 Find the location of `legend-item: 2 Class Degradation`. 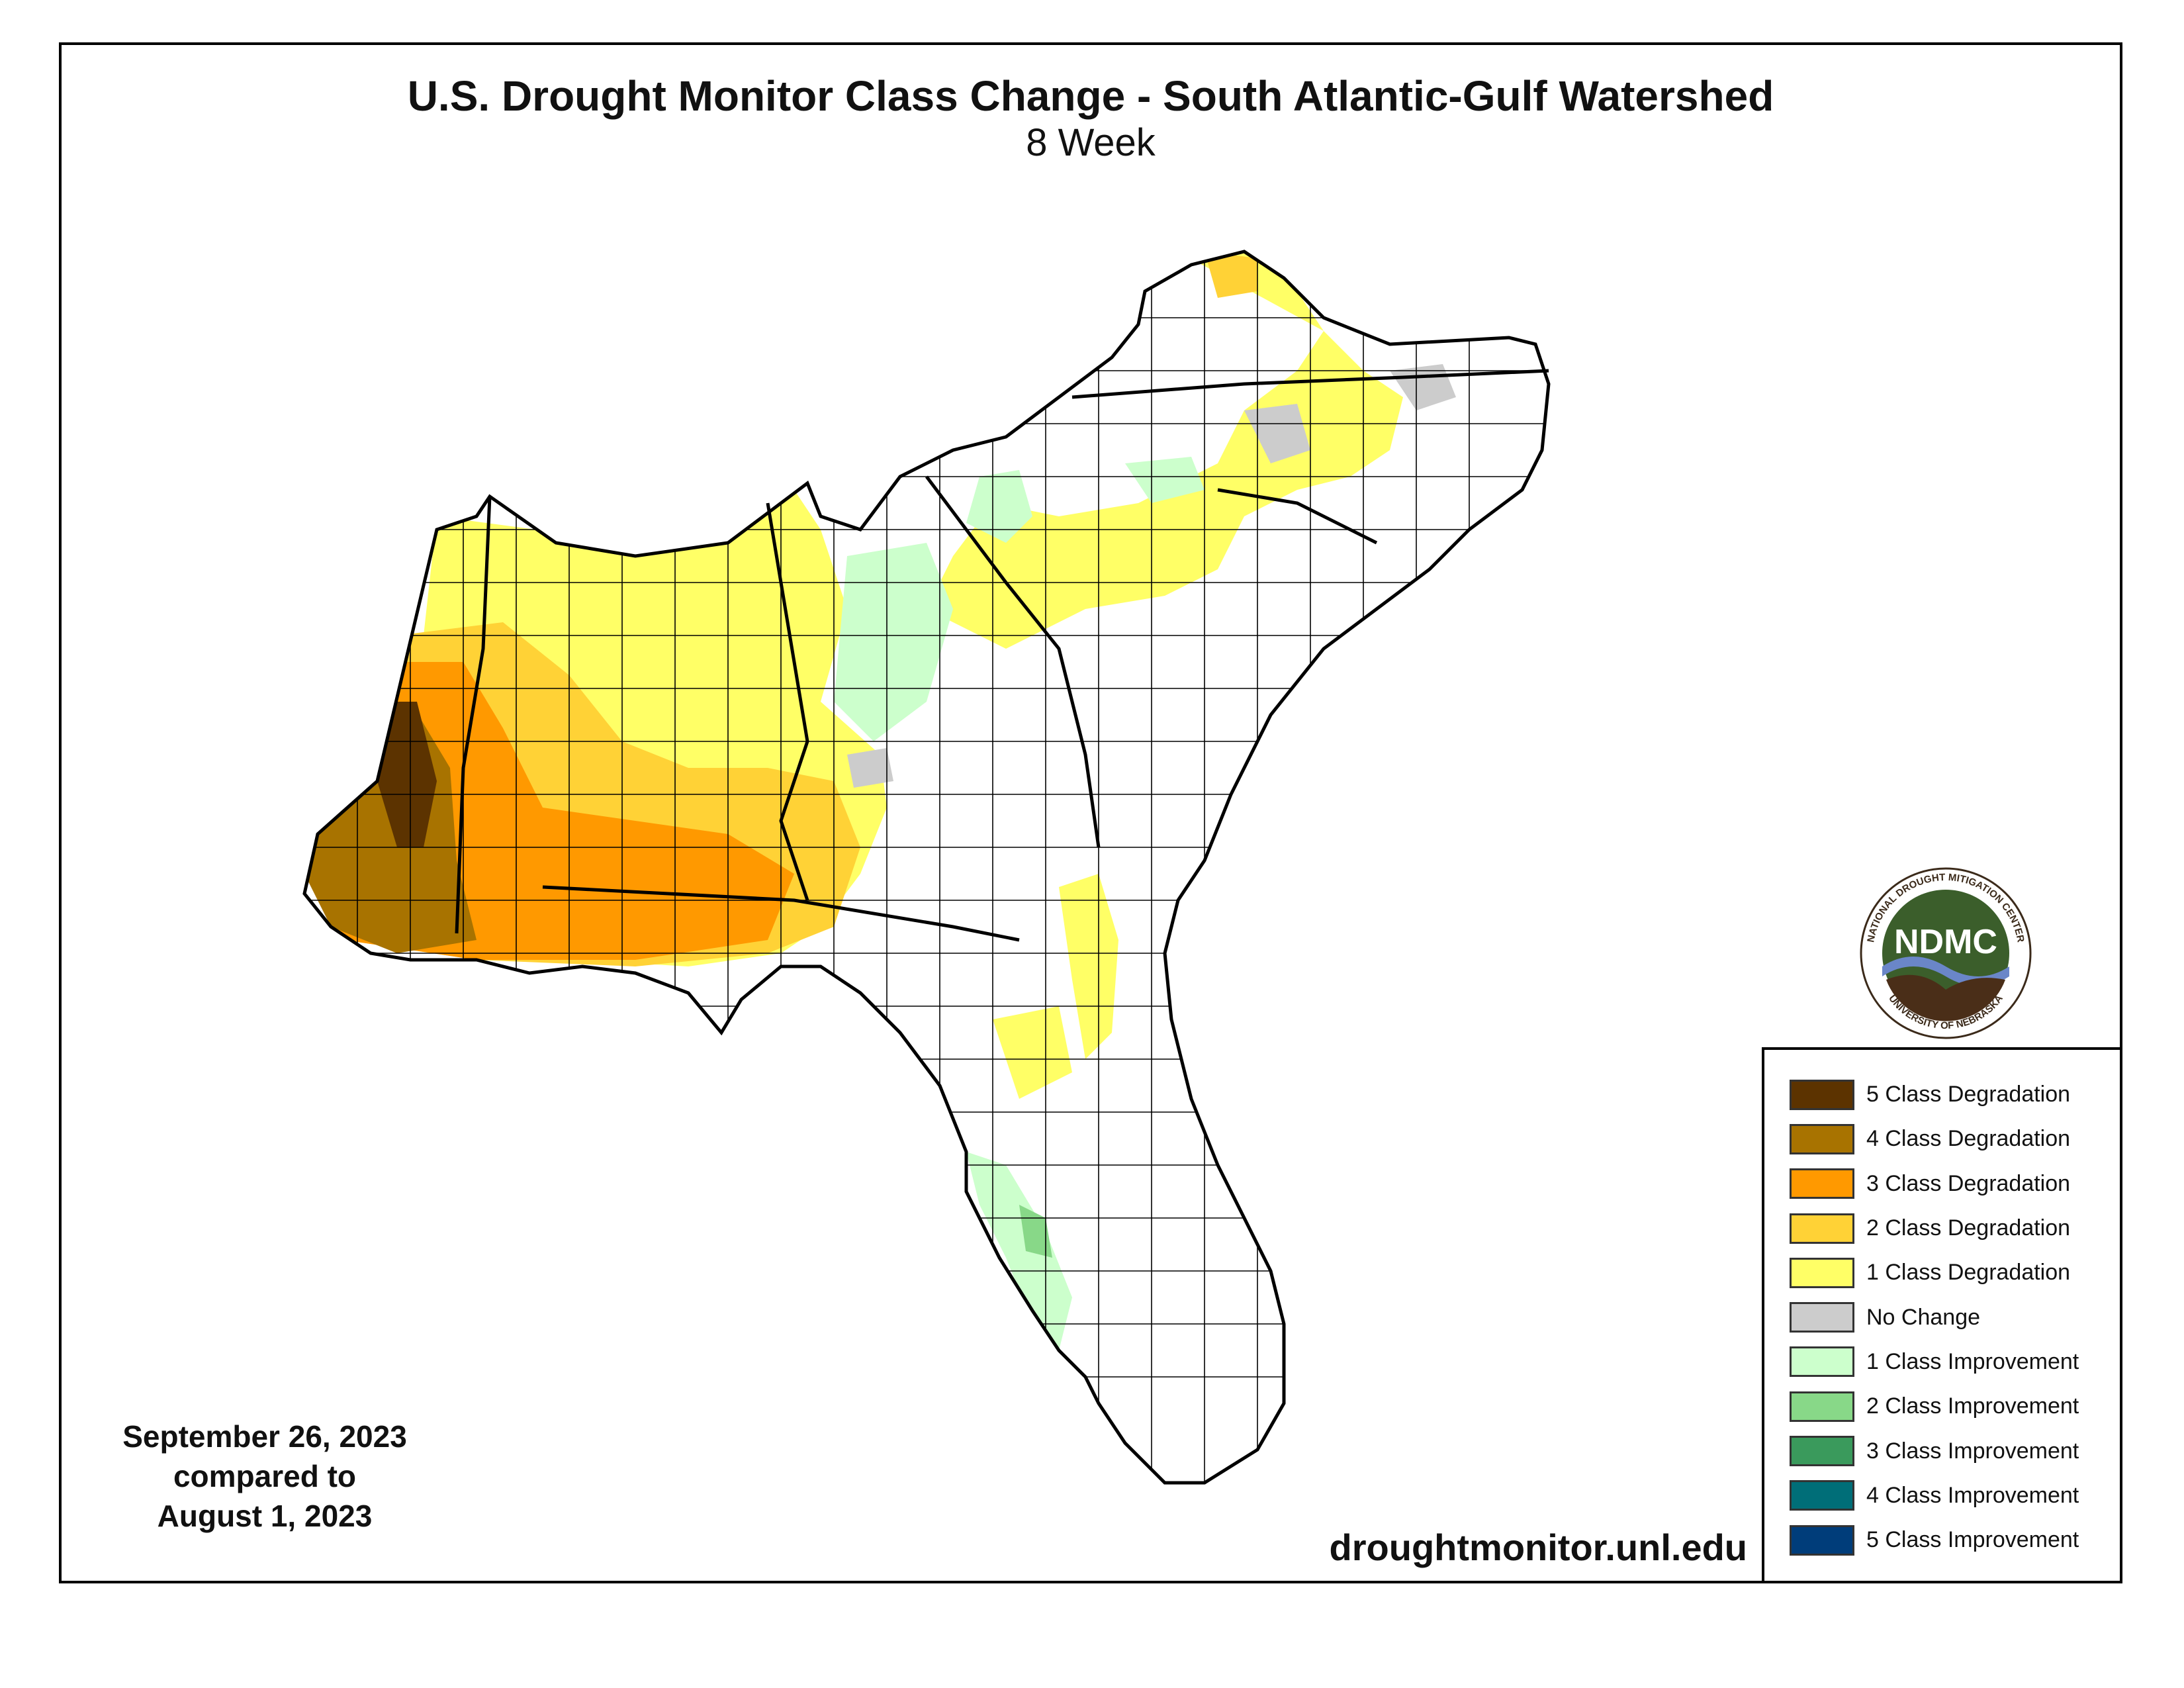

legend-item: 2 Class Degradation is located at coordinates (1942, 1228).